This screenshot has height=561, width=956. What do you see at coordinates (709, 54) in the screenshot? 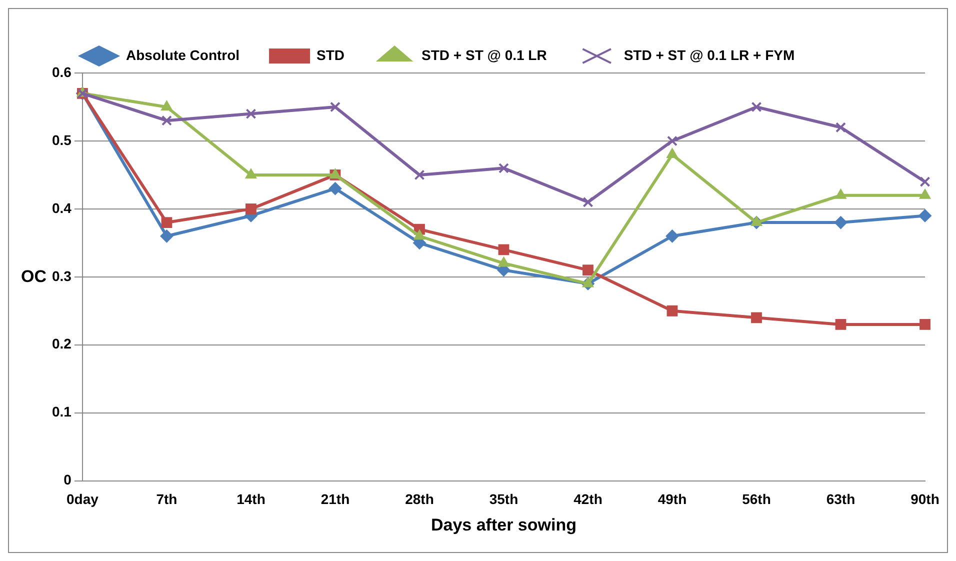
I see `legend-label: STD + ST @ 0.1 LR + FYM` at bounding box center [709, 54].